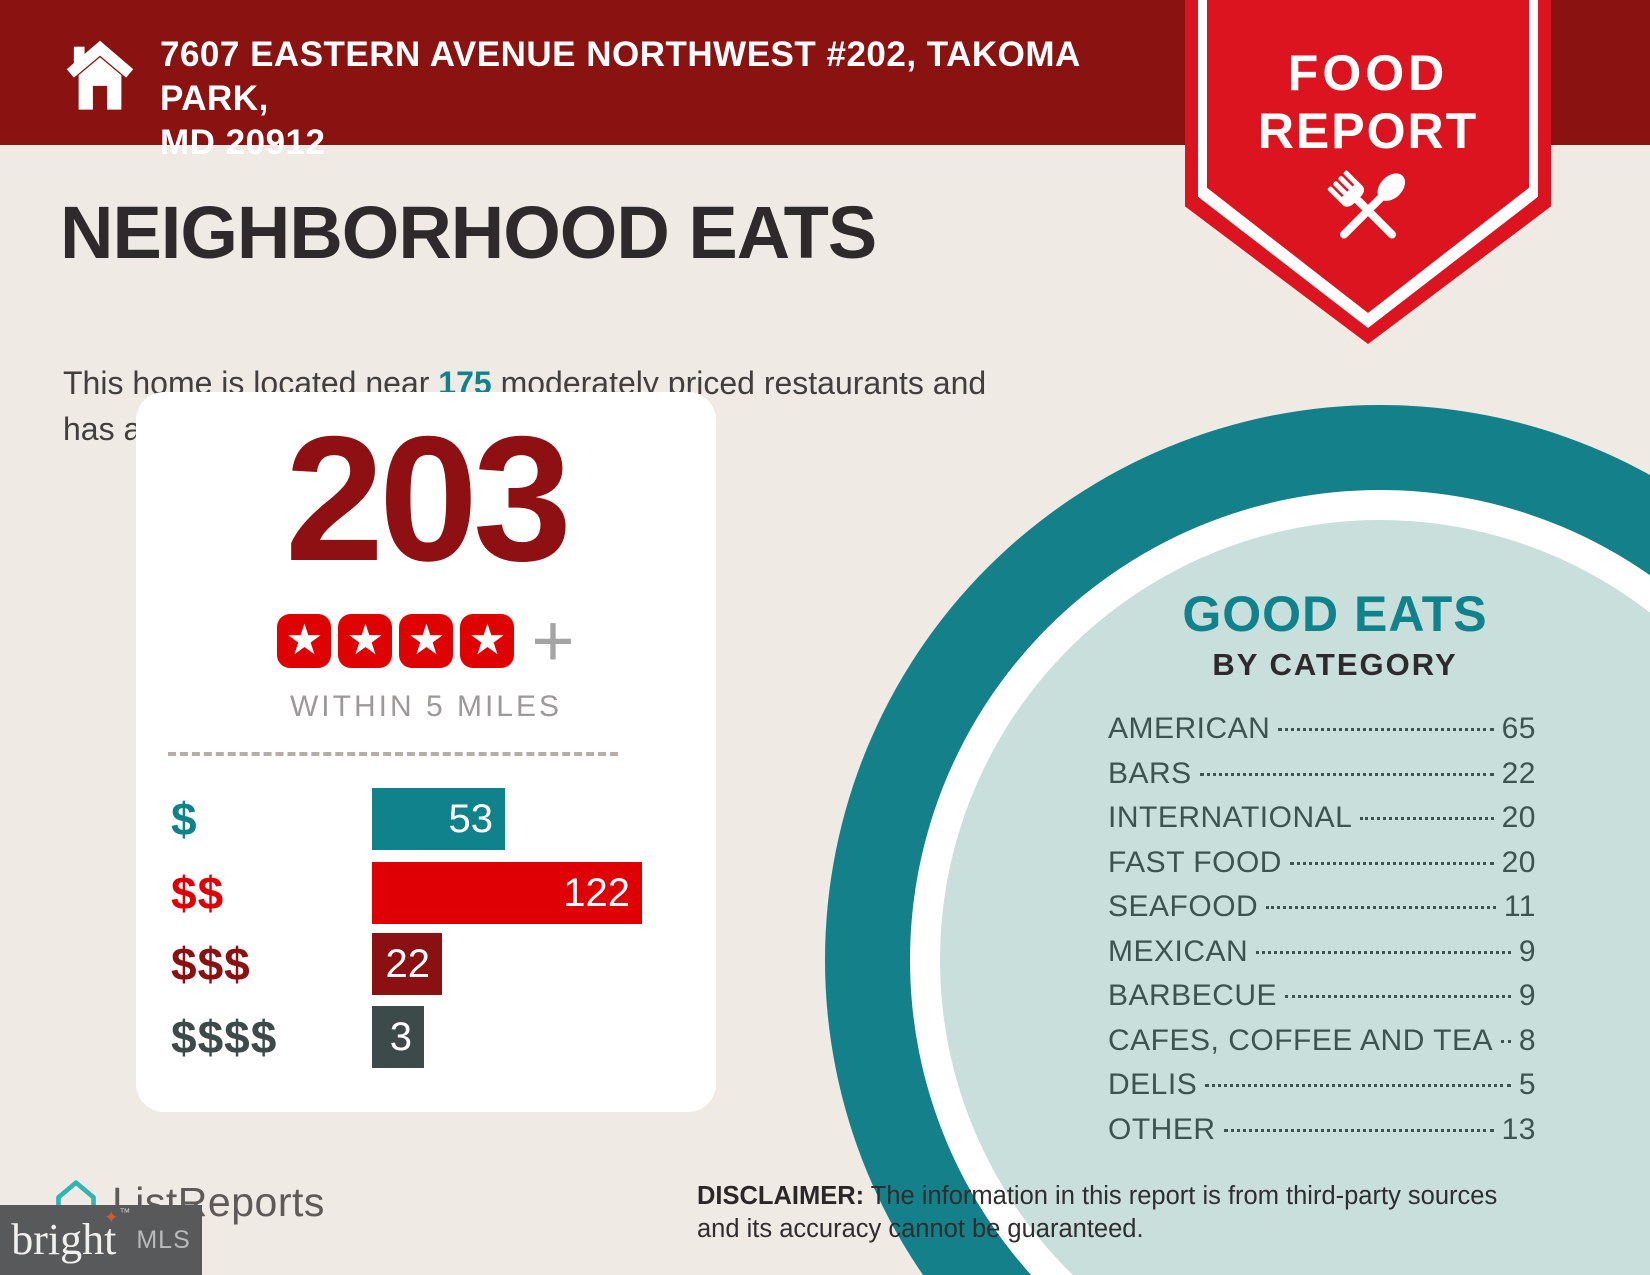  What do you see at coordinates (507, 893) in the screenshot?
I see `bar: 122` at bounding box center [507, 893].